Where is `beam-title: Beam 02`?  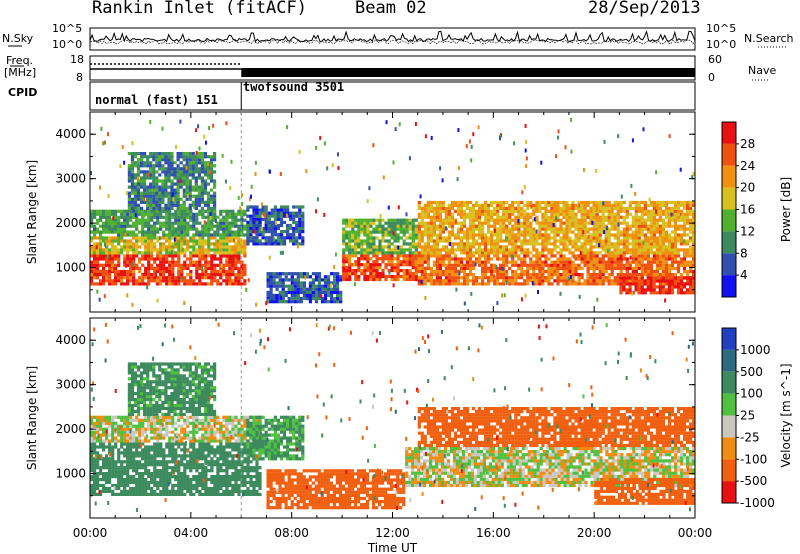 beam-title: Beam 02 is located at coordinates (391, 9).